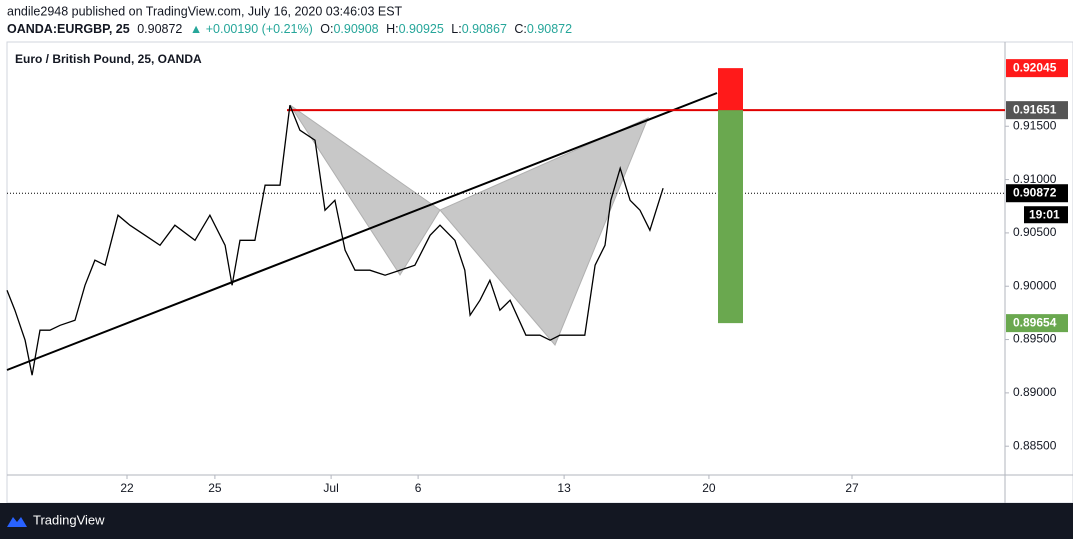 The width and height of the screenshot is (1073, 539). I want to click on last: 0.90872, so click(159, 29).